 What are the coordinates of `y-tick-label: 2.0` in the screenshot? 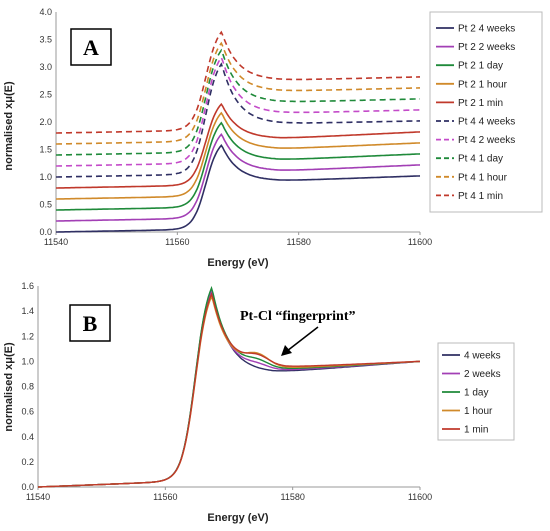 It's located at (45, 122).